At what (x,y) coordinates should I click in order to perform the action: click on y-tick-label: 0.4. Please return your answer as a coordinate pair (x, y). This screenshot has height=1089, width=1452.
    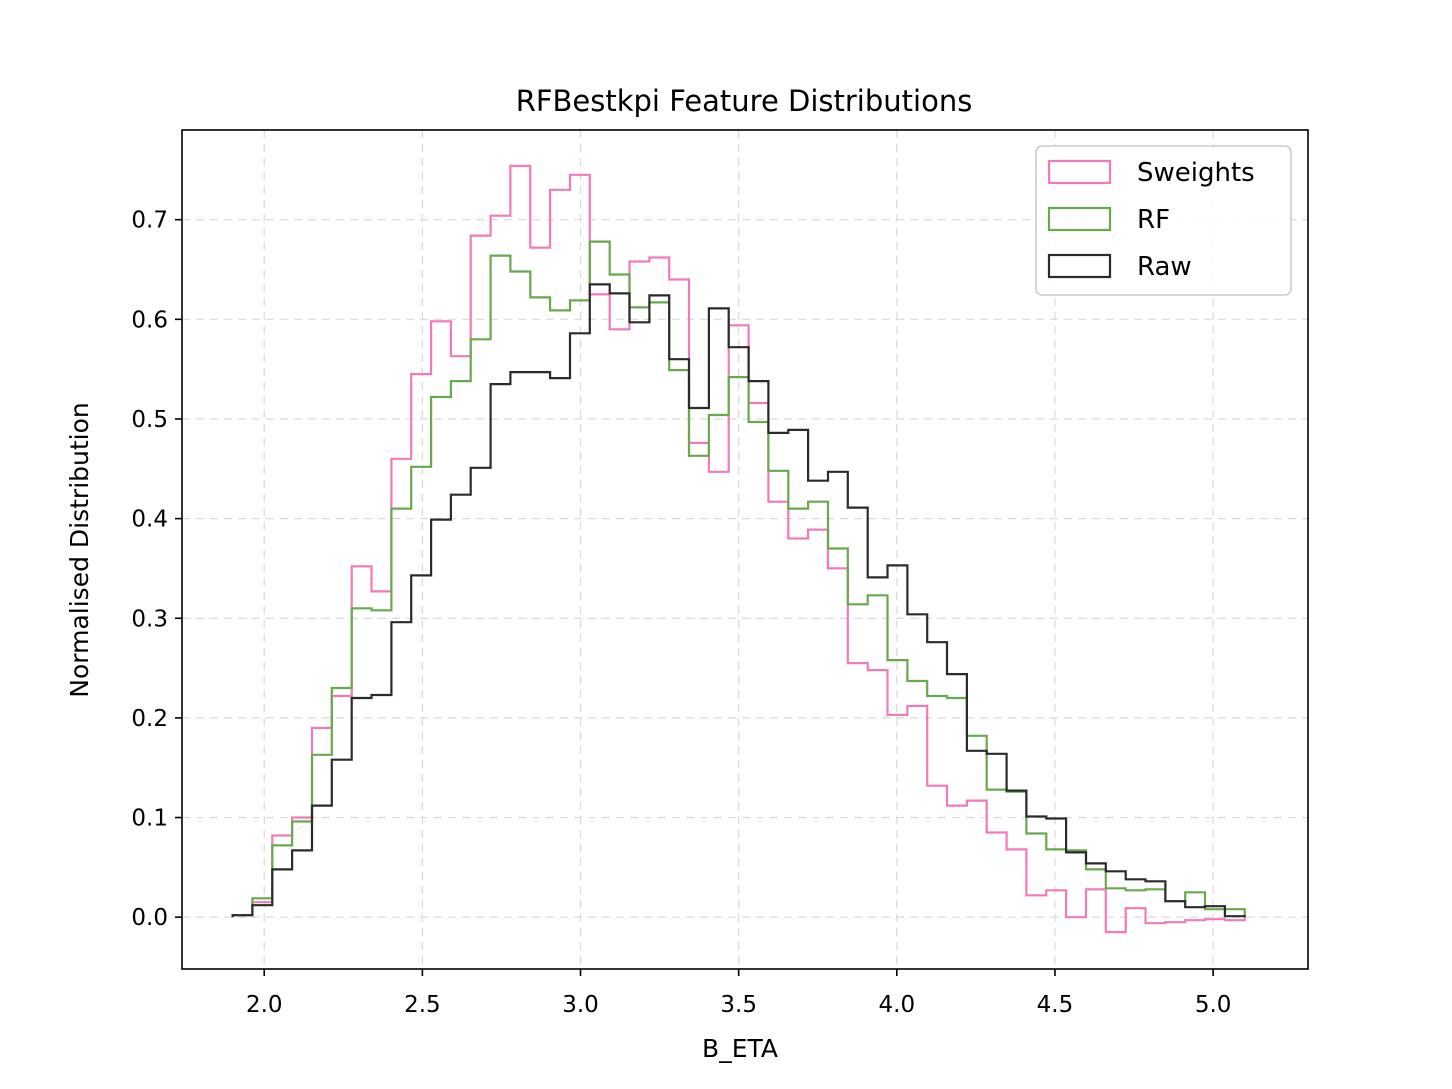
    Looking at the image, I should click on (149, 520).